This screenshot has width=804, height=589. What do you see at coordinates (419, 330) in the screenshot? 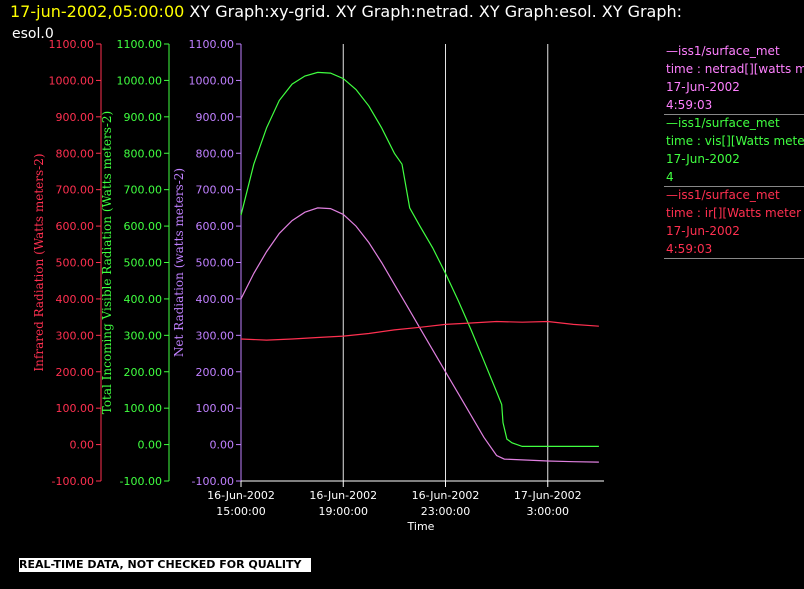
I see `series-line-ir` at bounding box center [419, 330].